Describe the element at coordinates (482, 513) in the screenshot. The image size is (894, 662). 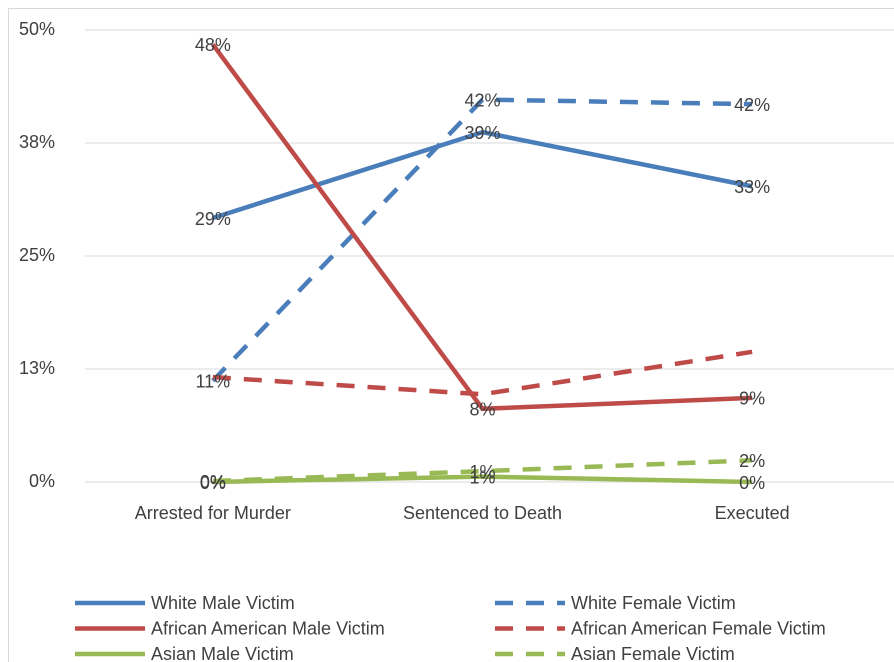
I see `x-tick-label: Sentenced to Death` at that location.